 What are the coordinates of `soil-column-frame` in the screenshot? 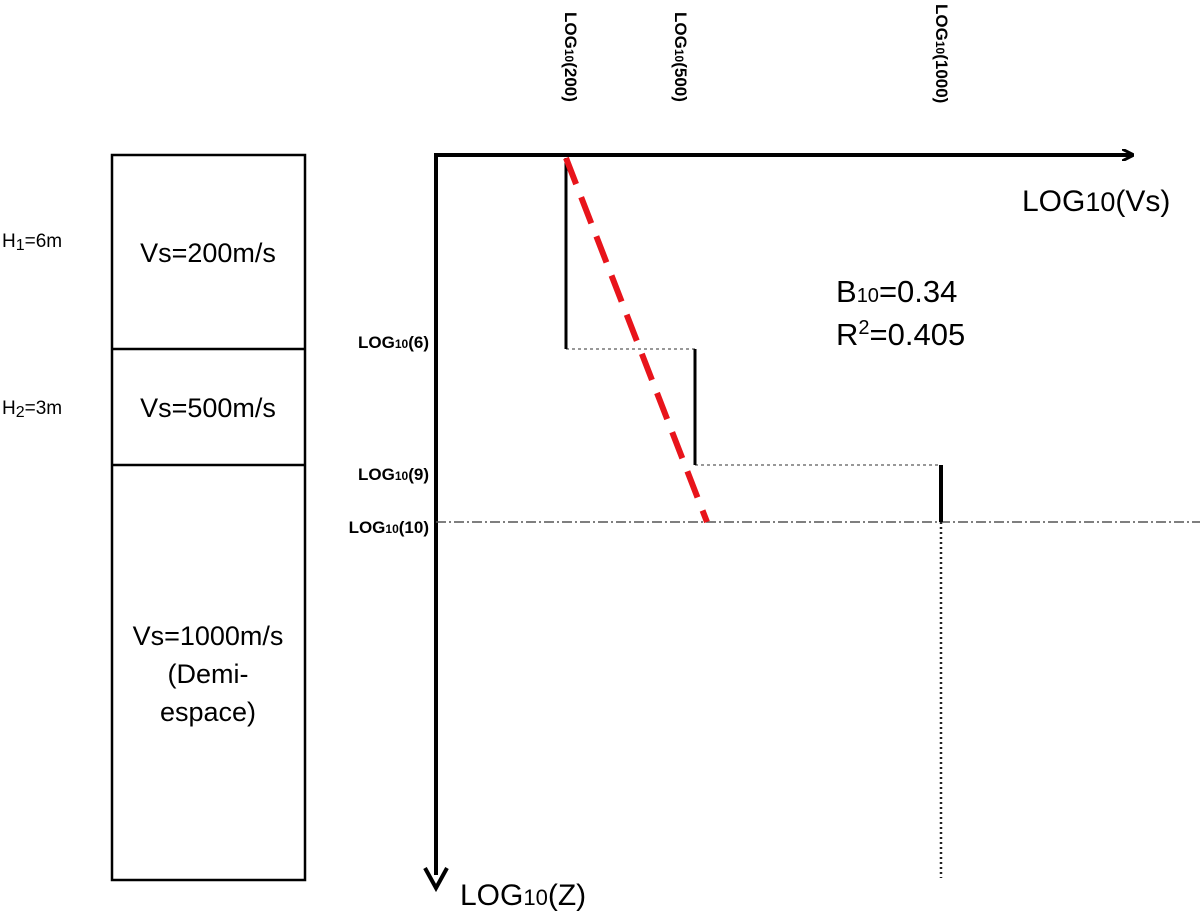 It's located at (208, 517).